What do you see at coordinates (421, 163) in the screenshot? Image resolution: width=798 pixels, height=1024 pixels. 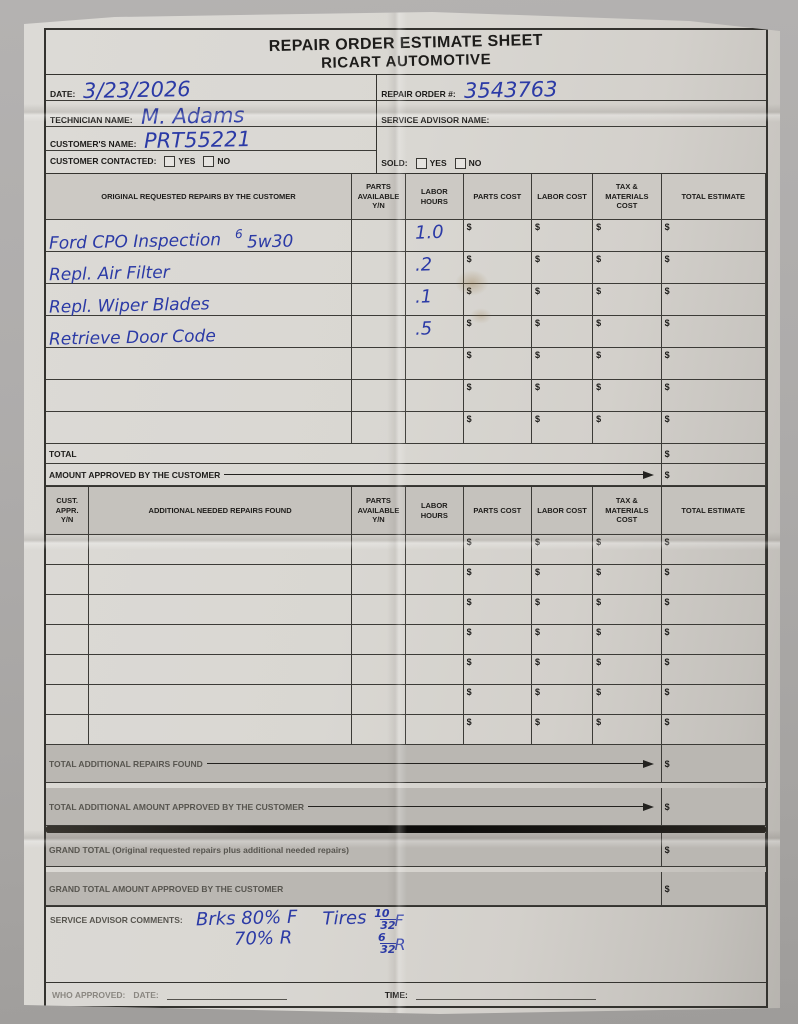 I see `sold-yes-checkbox` at bounding box center [421, 163].